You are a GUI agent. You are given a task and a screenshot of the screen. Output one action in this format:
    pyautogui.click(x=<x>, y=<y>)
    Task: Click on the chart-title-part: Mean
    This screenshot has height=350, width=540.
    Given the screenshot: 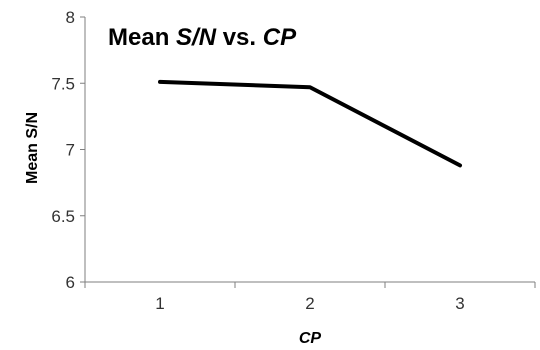 What is the action you would take?
    pyautogui.click(x=142, y=37)
    